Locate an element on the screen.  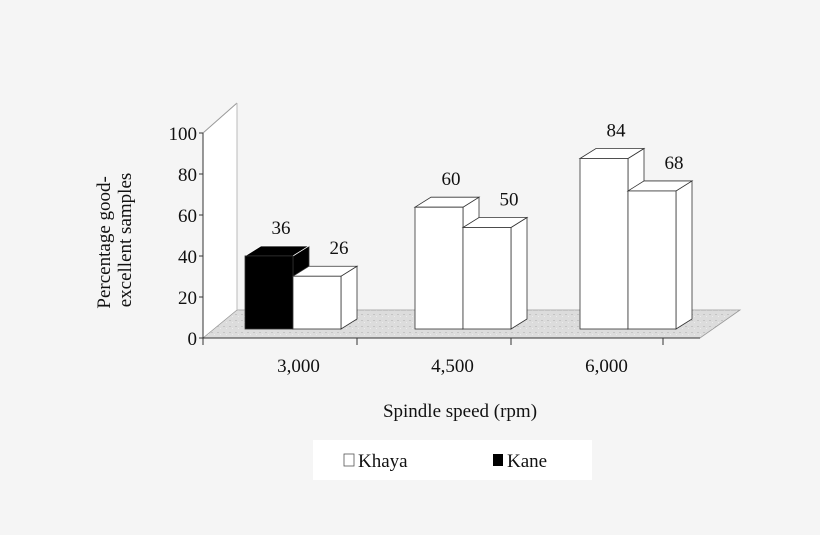
x-tick-label: 3,000 is located at coordinates (298, 366).